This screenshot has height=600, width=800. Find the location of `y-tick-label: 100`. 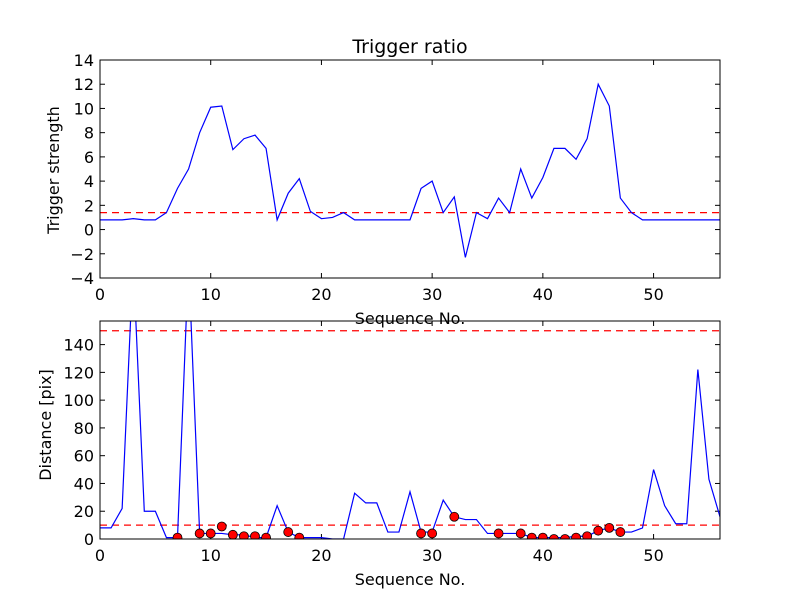

y-tick-label: 100 is located at coordinates (78, 400).